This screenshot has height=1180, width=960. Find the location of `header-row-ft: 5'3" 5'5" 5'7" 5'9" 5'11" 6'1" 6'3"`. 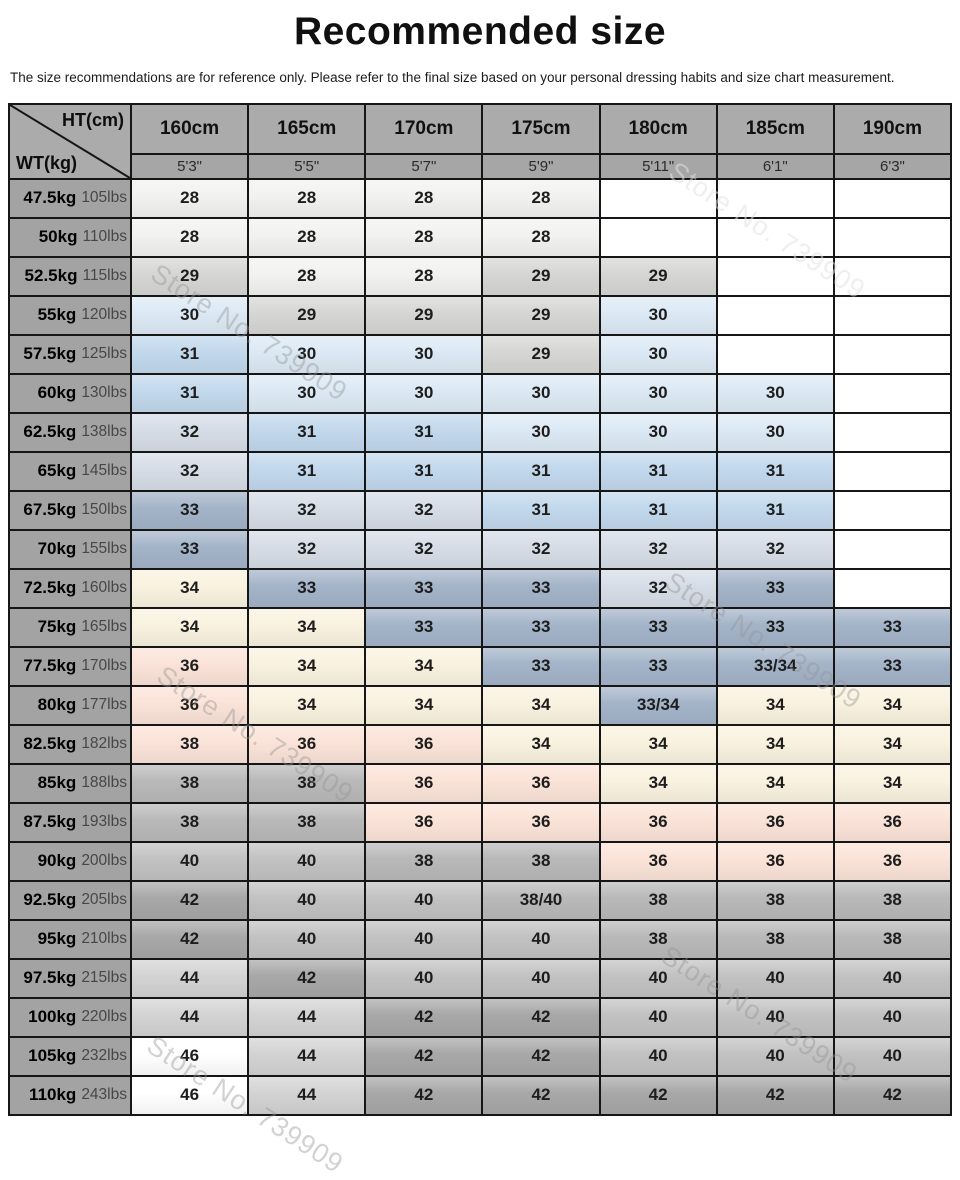

header-row-ft: 5'3" 5'5" 5'7" 5'9" 5'11" 6'1" 6'3" is located at coordinates (481, 166).